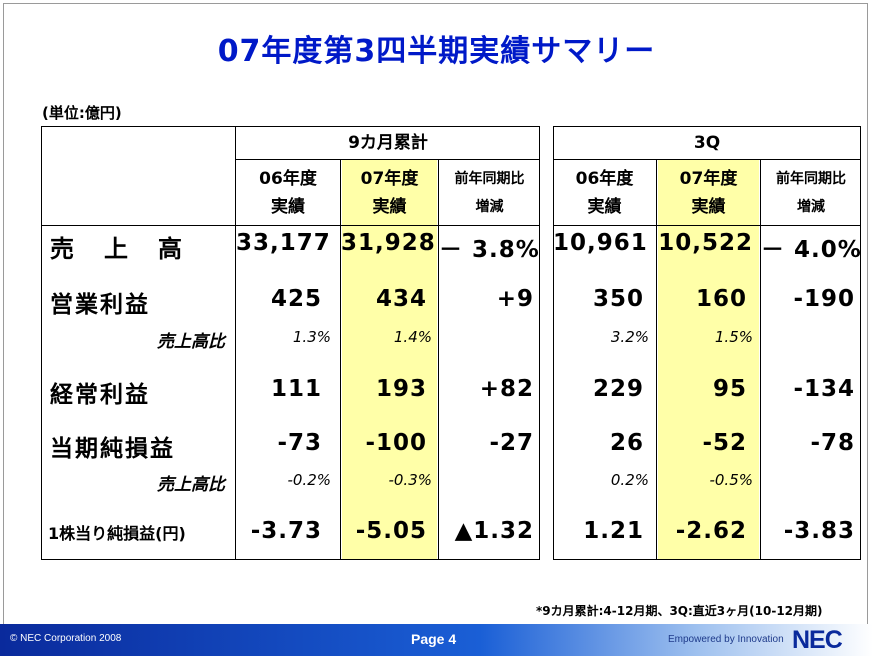  What do you see at coordinates (412, 337) in the screenshot?
I see `cell-percent: 1.4%` at bounding box center [412, 337].